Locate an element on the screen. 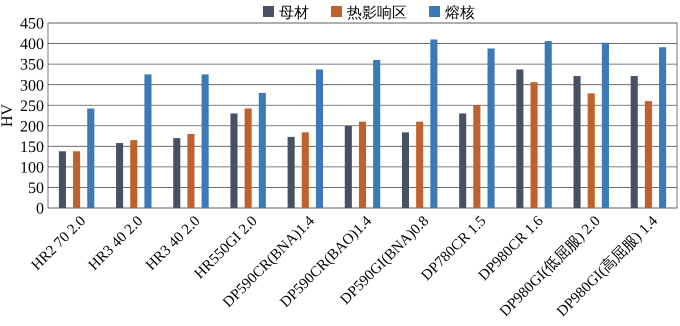 This screenshot has height=326, width=680. legend-label: 熔核 is located at coordinates (460, 12).